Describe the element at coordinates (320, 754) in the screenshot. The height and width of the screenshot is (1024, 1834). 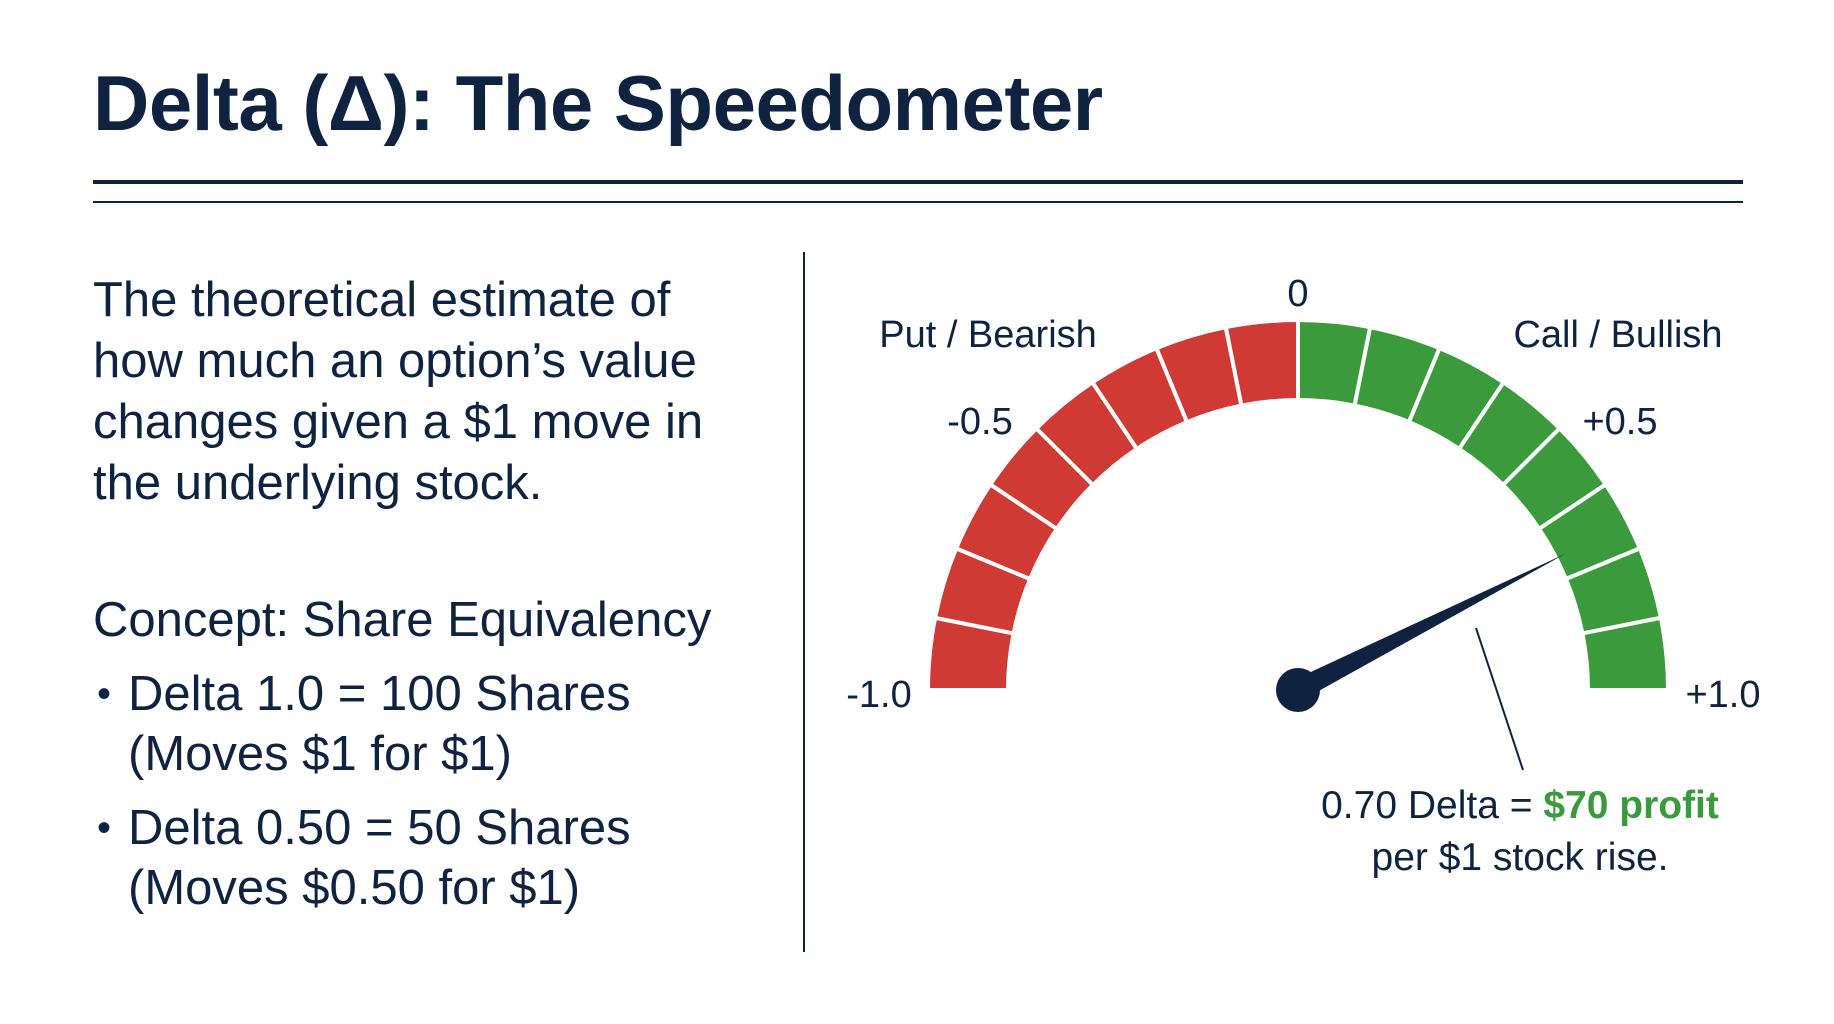
I see `bullet-line-2: (Moves $1 for $1)` at that location.